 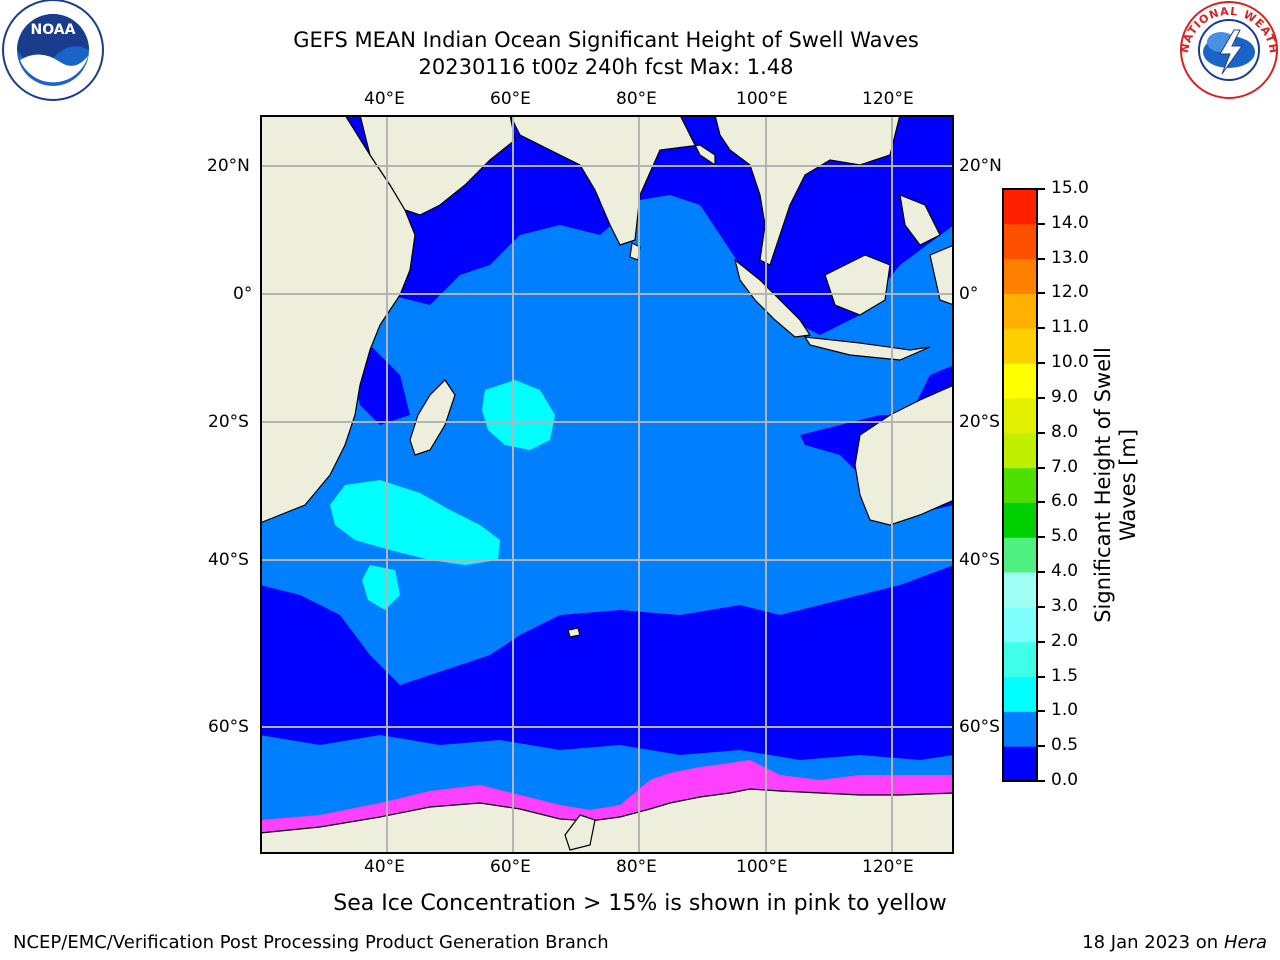 What do you see at coordinates (1065, 501) in the screenshot?
I see `colorbar-tick-label: 6.0` at bounding box center [1065, 501].